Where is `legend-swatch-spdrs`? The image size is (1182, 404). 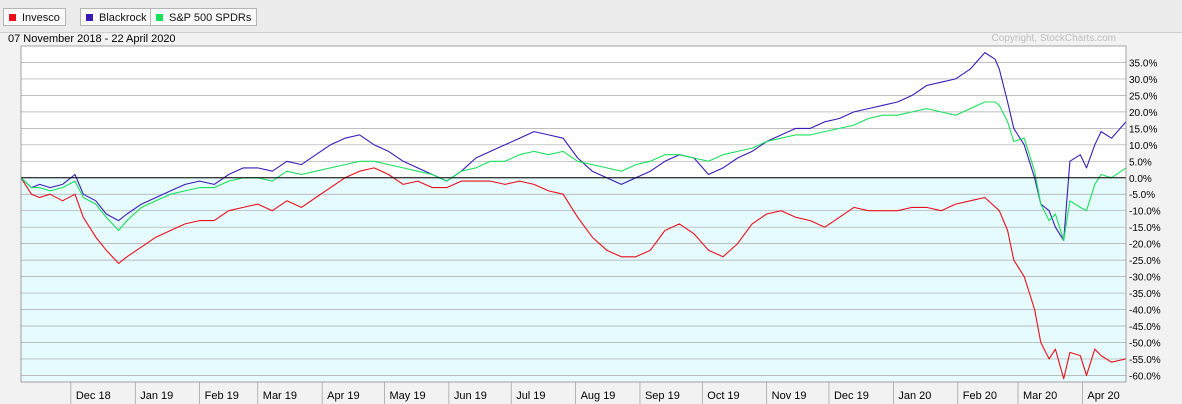
legend-swatch-spdrs is located at coordinates (159, 17).